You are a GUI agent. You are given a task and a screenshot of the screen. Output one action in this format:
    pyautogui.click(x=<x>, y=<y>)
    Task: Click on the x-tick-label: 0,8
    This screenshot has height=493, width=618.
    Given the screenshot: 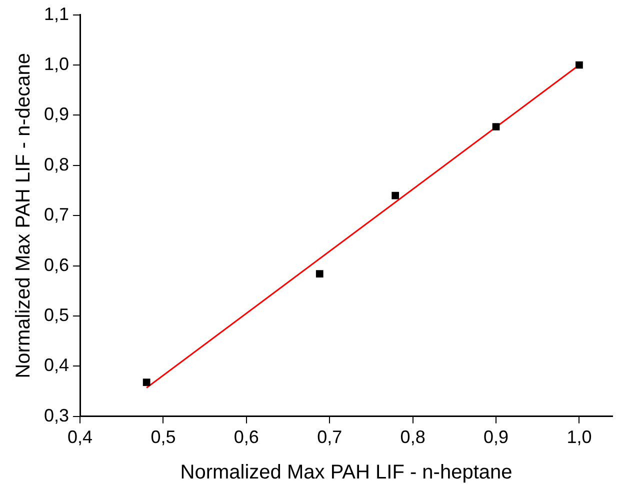 What is the action you would take?
    pyautogui.click(x=413, y=437)
    